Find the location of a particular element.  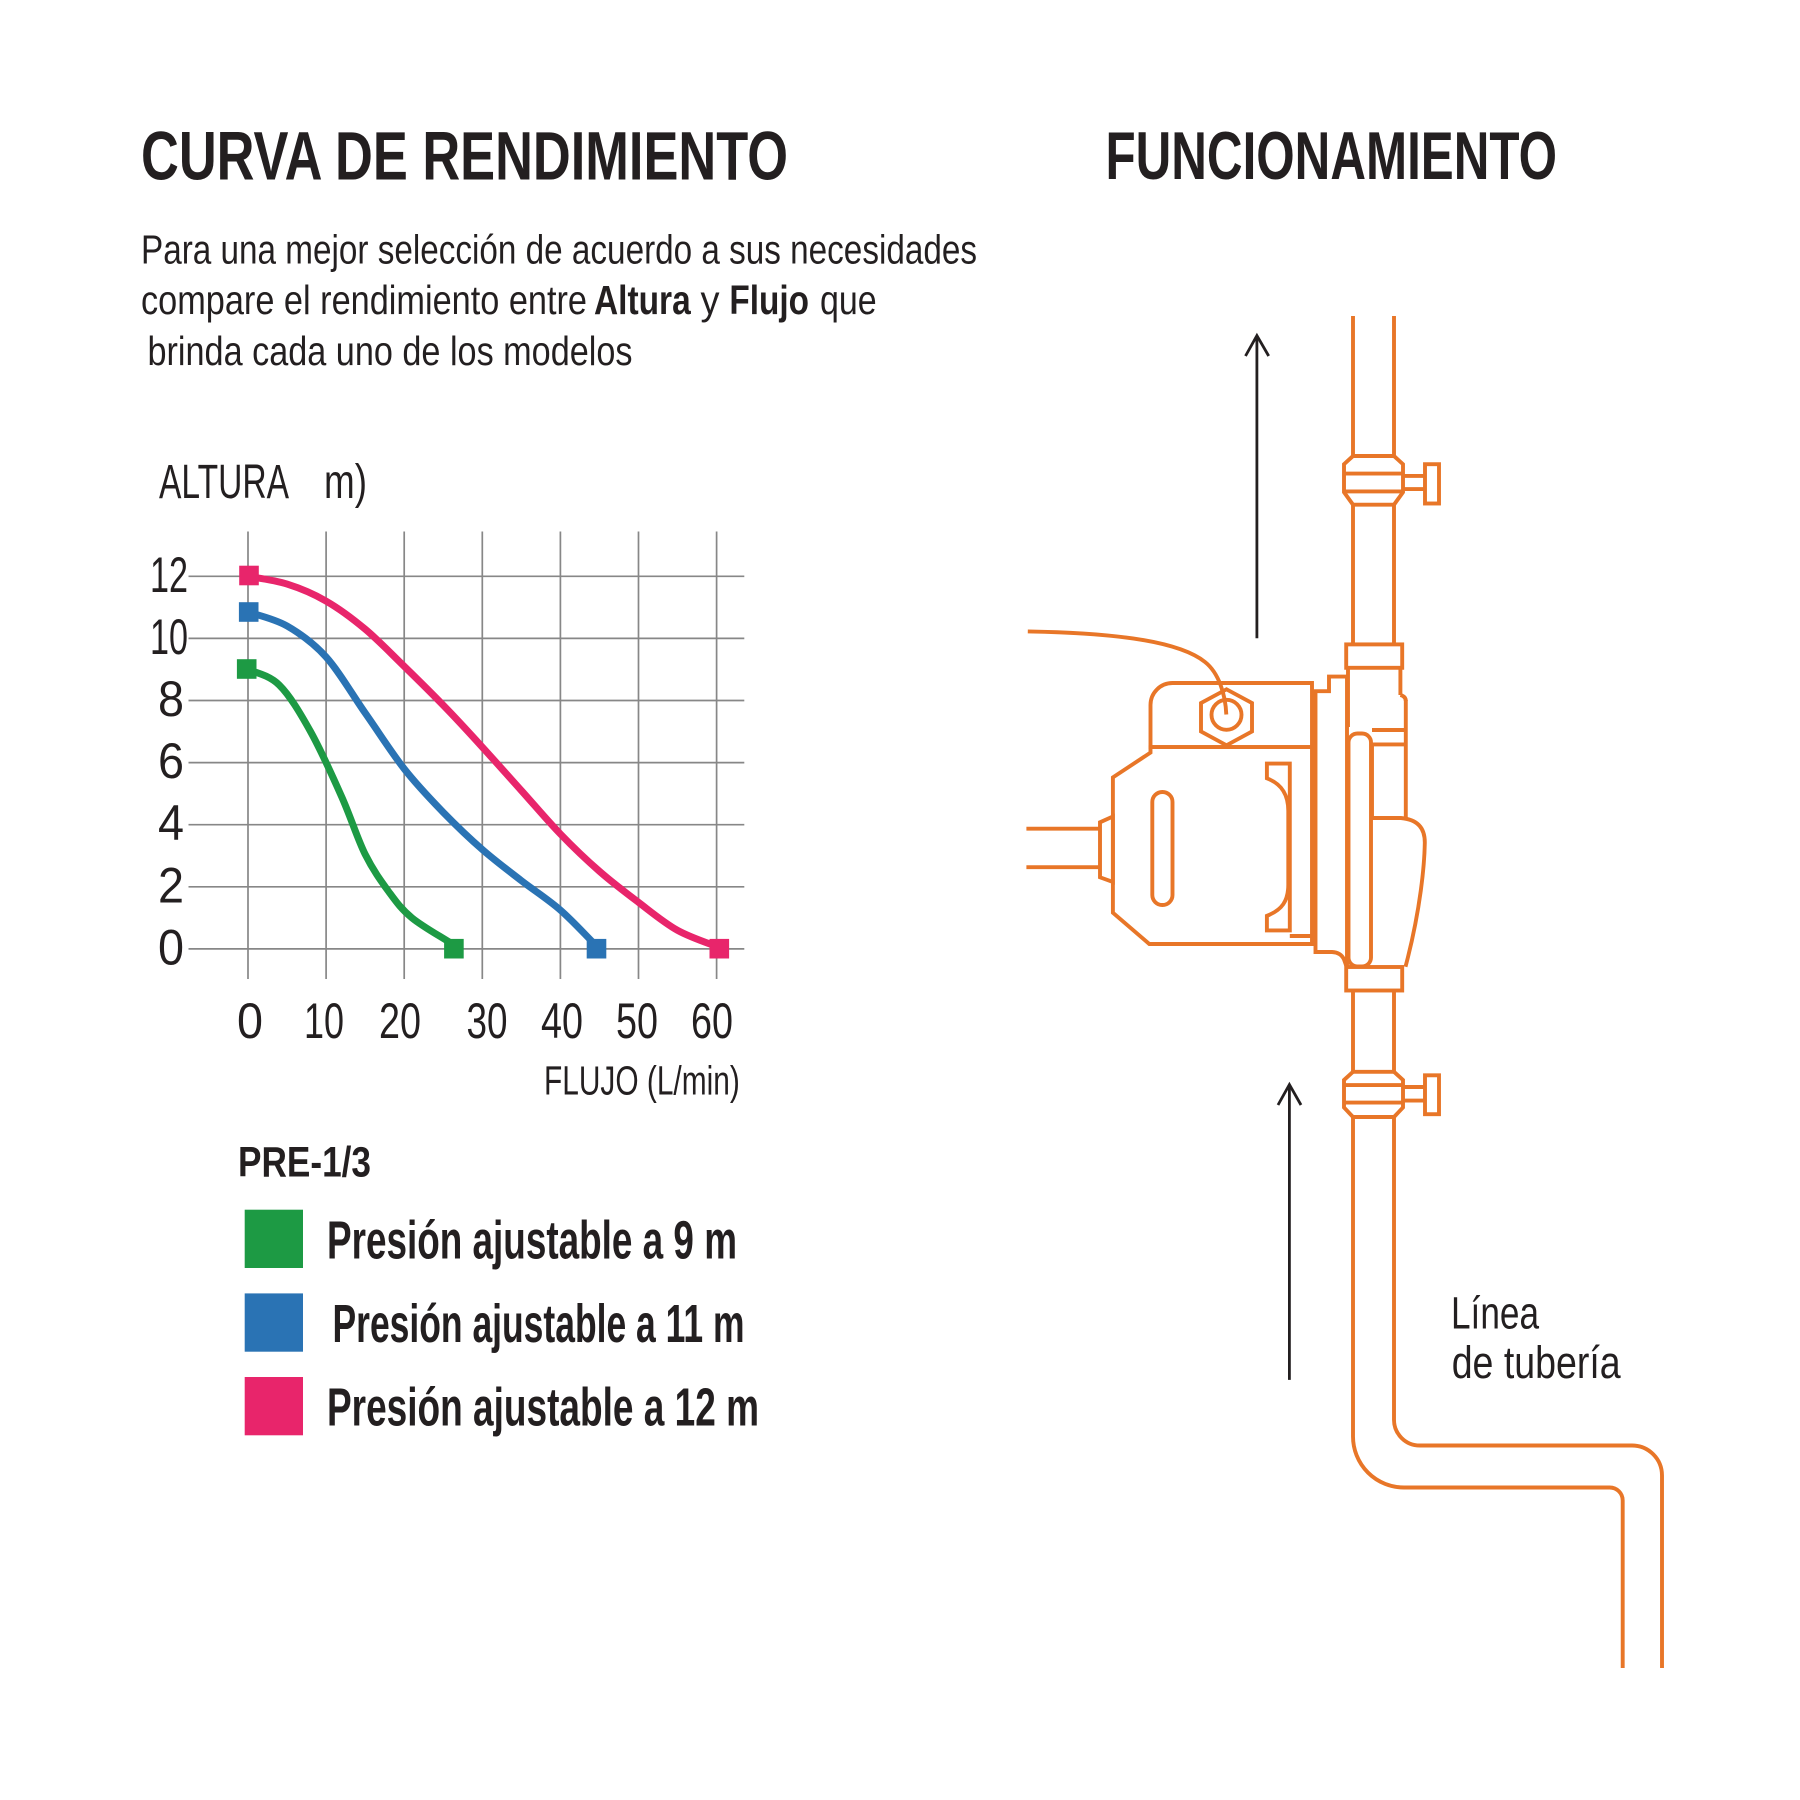

svg-text: Flujo is located at coordinates (769, 300).